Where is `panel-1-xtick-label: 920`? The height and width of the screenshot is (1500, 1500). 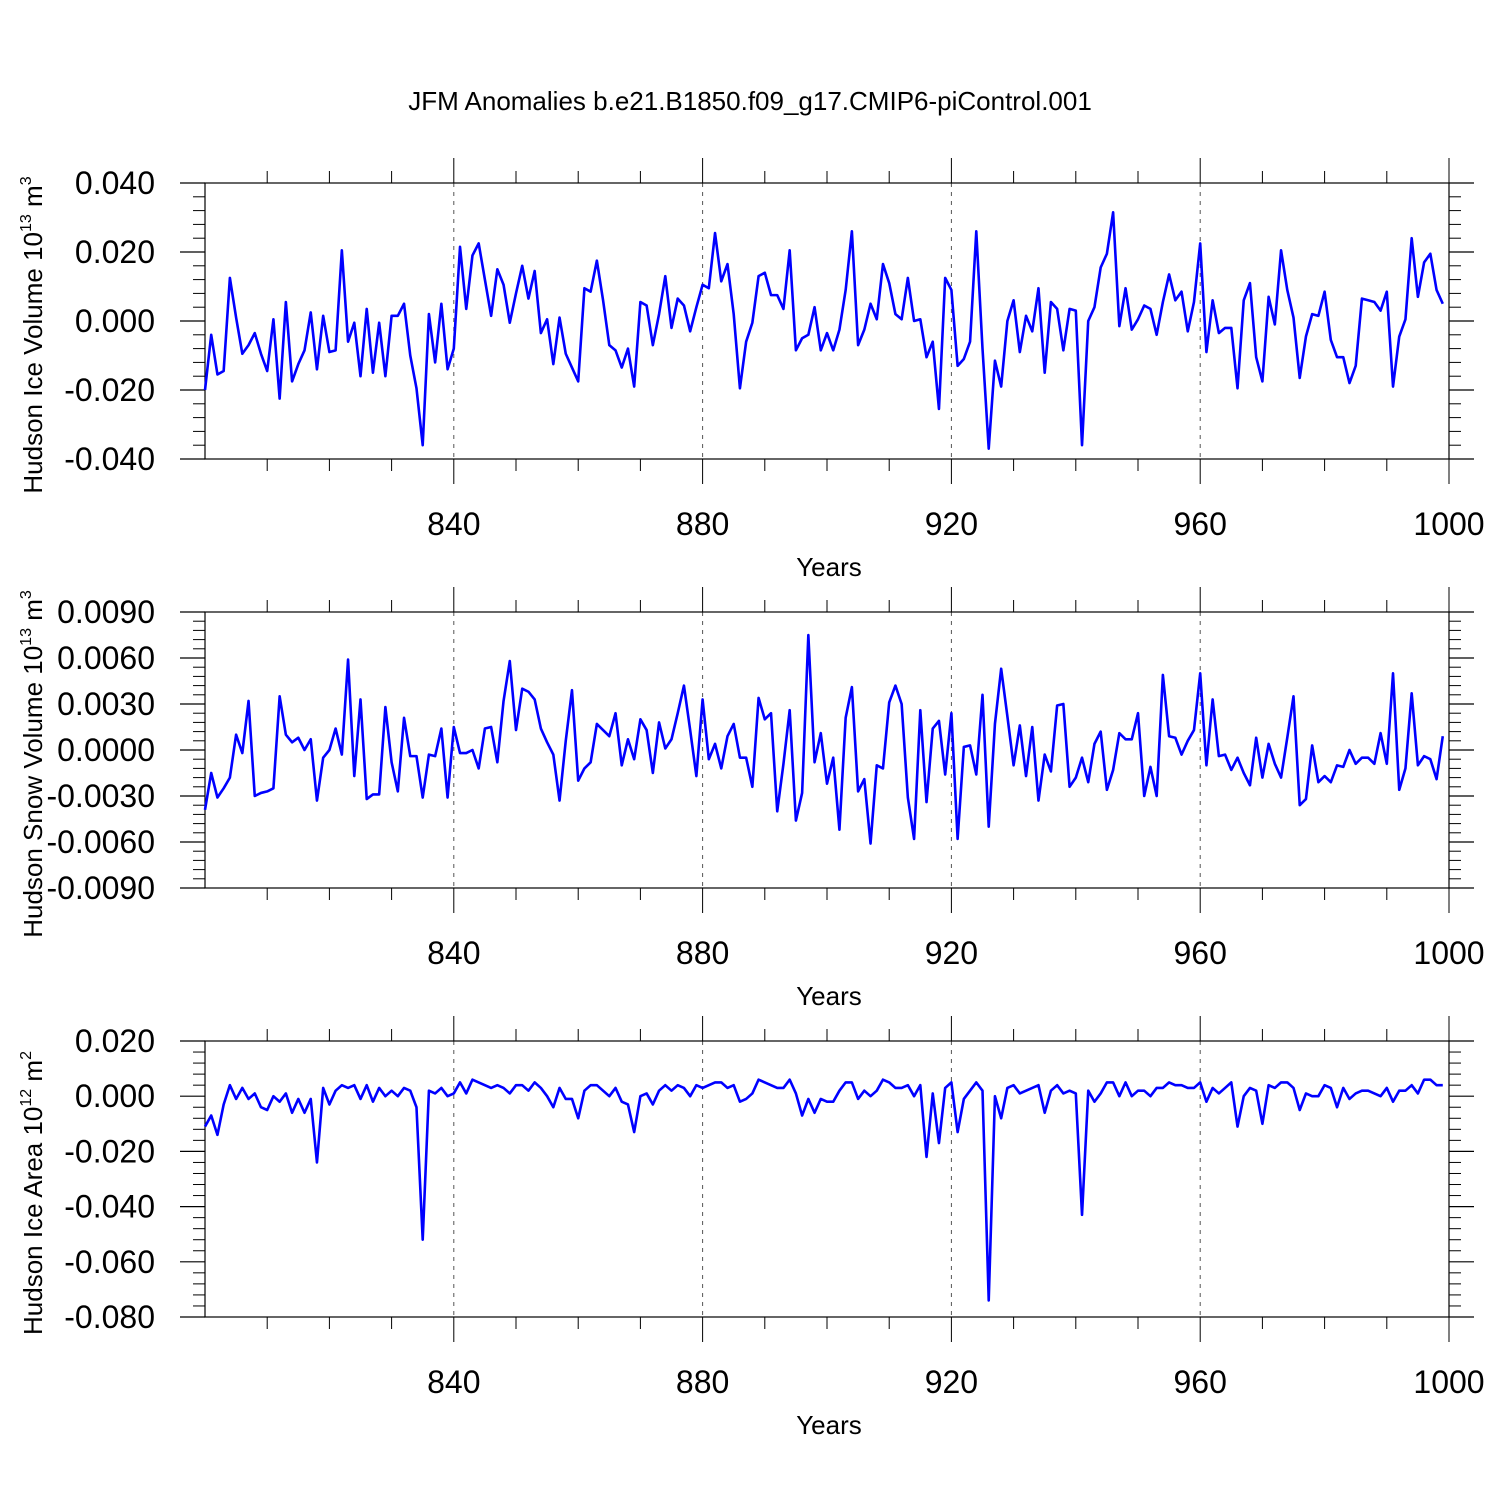
panel-1-xtick-label: 920 is located at coordinates (951, 524).